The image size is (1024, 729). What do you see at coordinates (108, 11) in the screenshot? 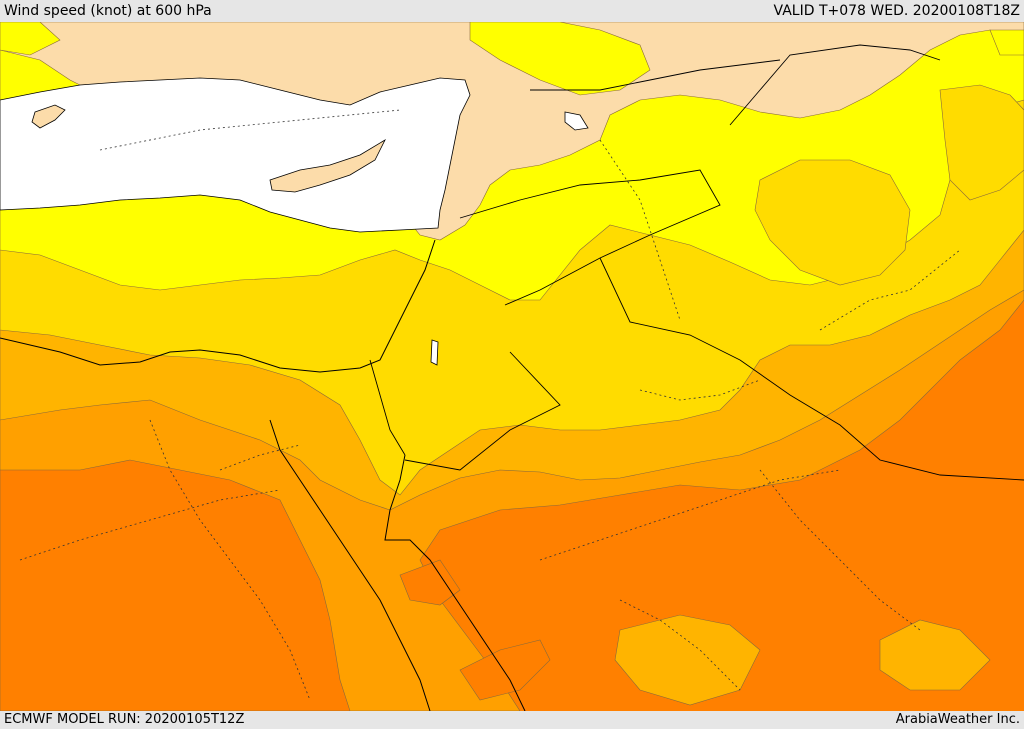
I see `map-title: Wind speed (knot) at 600 hPa` at bounding box center [108, 11].